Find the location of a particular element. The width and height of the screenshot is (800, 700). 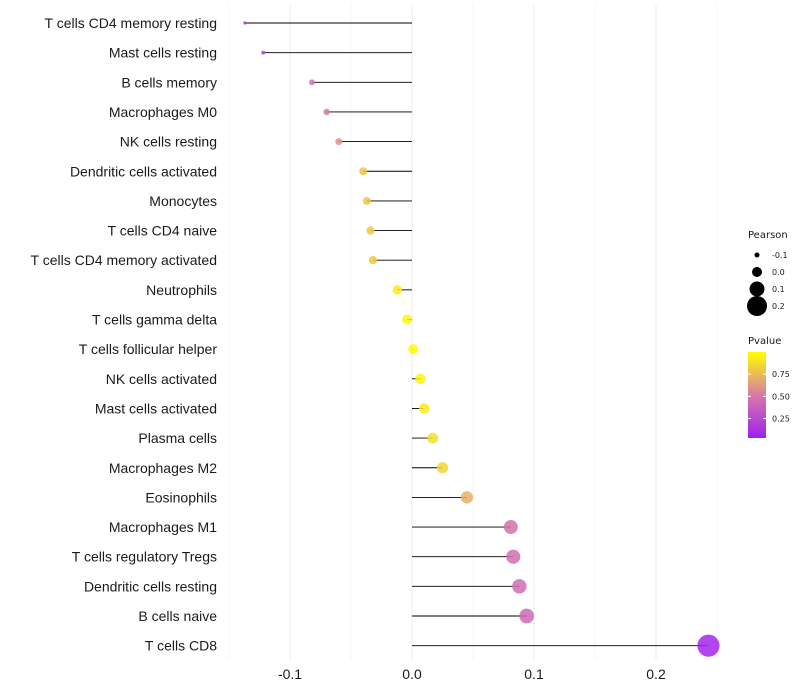

legend-size-label: -0.1 is located at coordinates (780, 255).